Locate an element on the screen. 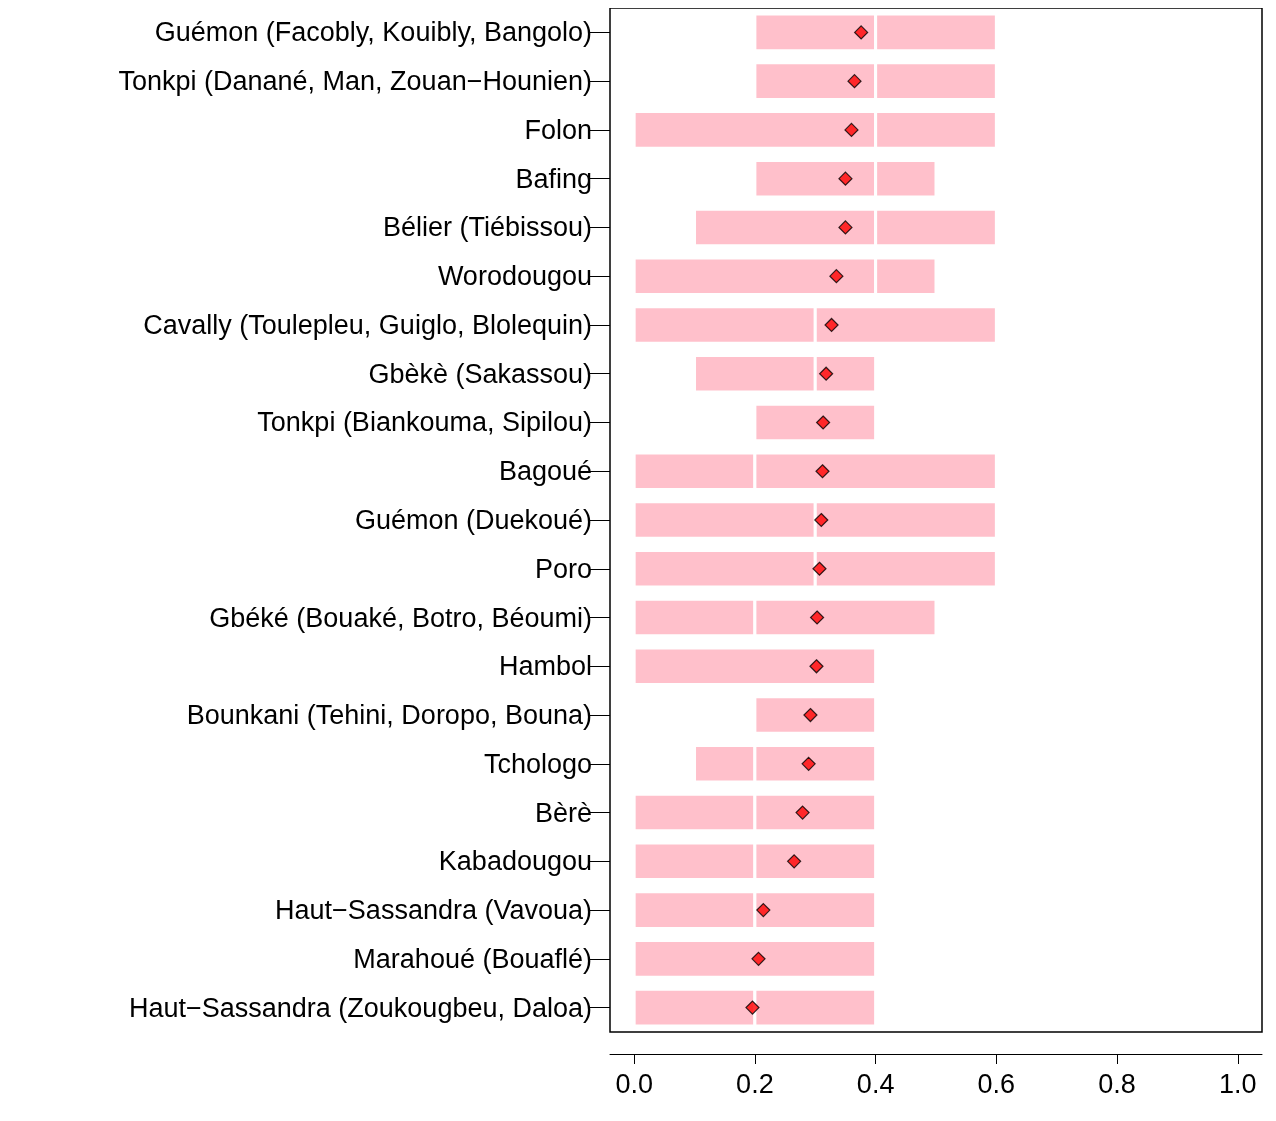  y-tick-label: Haut−Sassandra (Zoukougbeu, Daloa) is located at coordinates (360, 1007).